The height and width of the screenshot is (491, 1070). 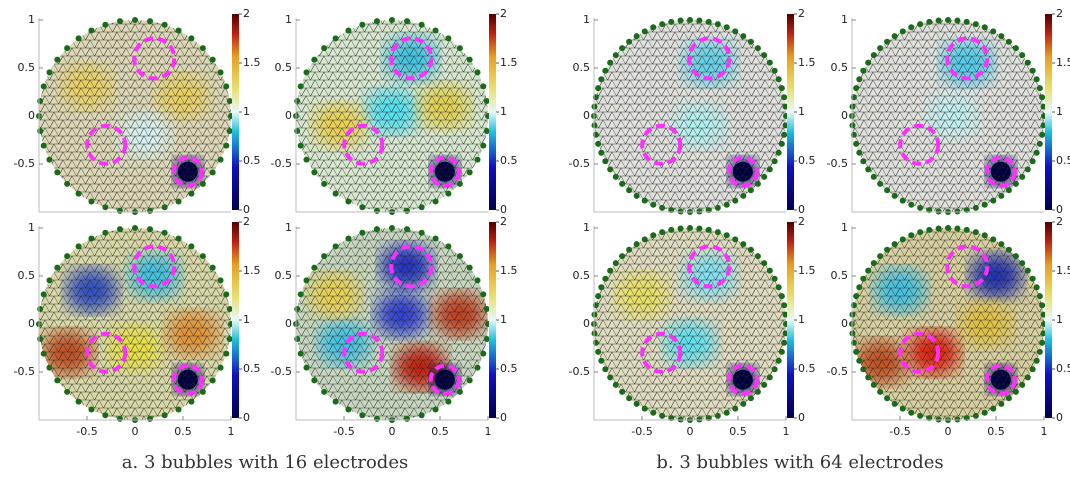 I want to click on y-tick-label: 0.5, so click(x=582, y=67).